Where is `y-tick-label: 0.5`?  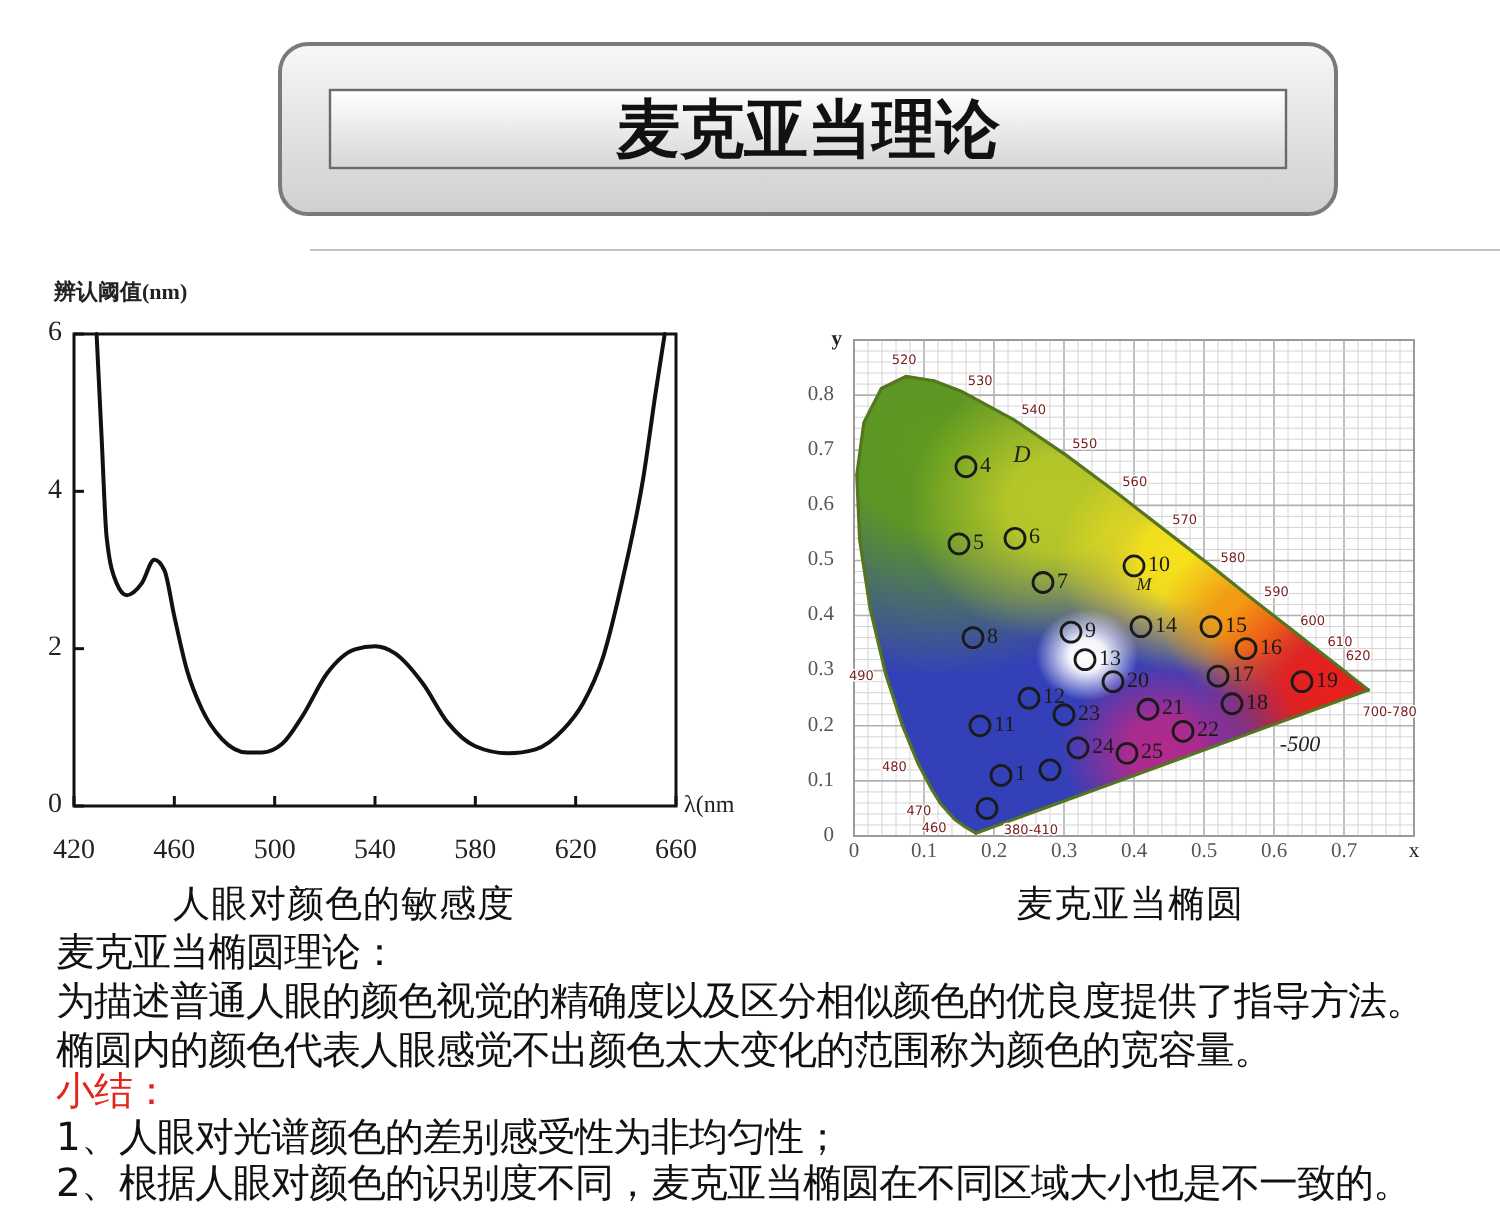 y-tick-label: 0.5 is located at coordinates (820, 560).